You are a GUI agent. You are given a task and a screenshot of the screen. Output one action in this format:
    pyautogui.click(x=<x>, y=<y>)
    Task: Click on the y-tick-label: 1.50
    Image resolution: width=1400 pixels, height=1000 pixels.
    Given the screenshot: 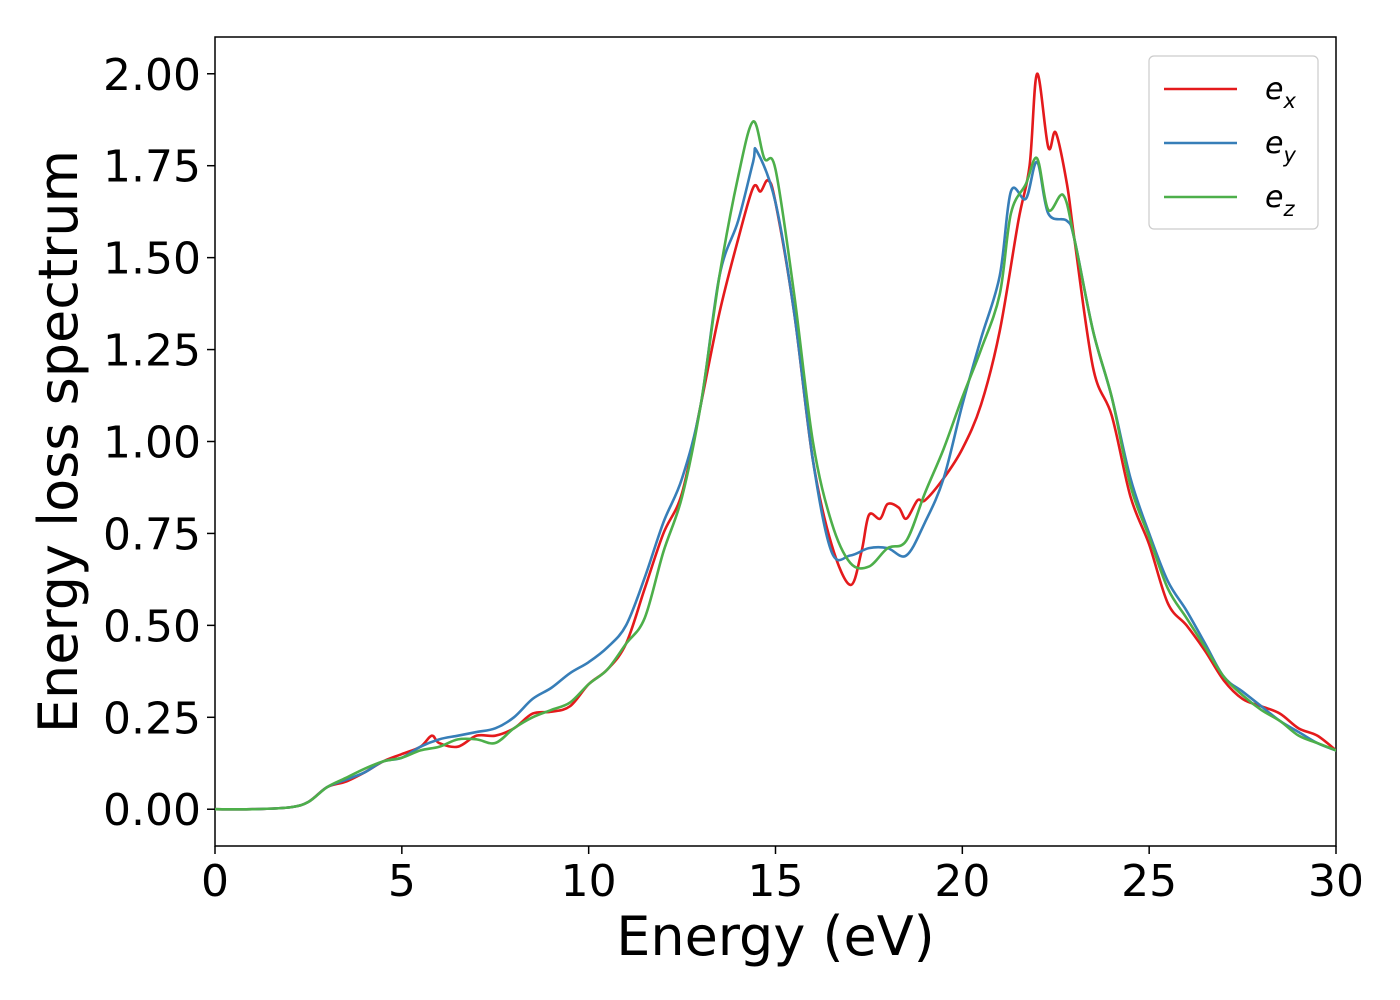 What is the action you would take?
    pyautogui.click(x=152, y=259)
    